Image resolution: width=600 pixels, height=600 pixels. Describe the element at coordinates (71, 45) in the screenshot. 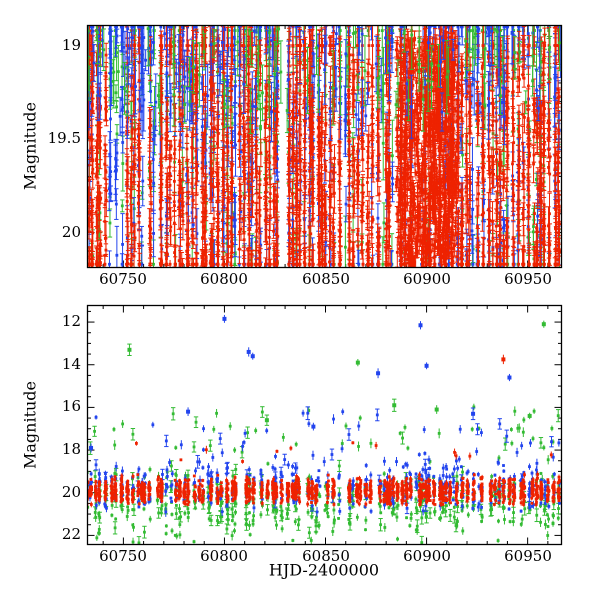

I see `top-y-tick-label: 19` at that location.